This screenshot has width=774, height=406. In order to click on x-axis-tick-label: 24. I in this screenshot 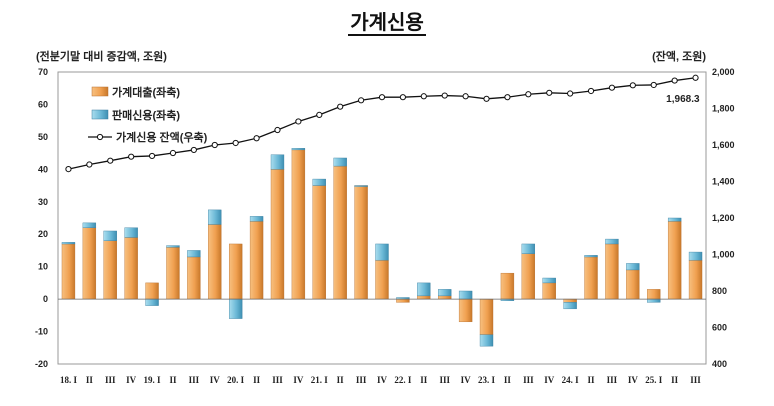, I will do `click(571, 380)`.